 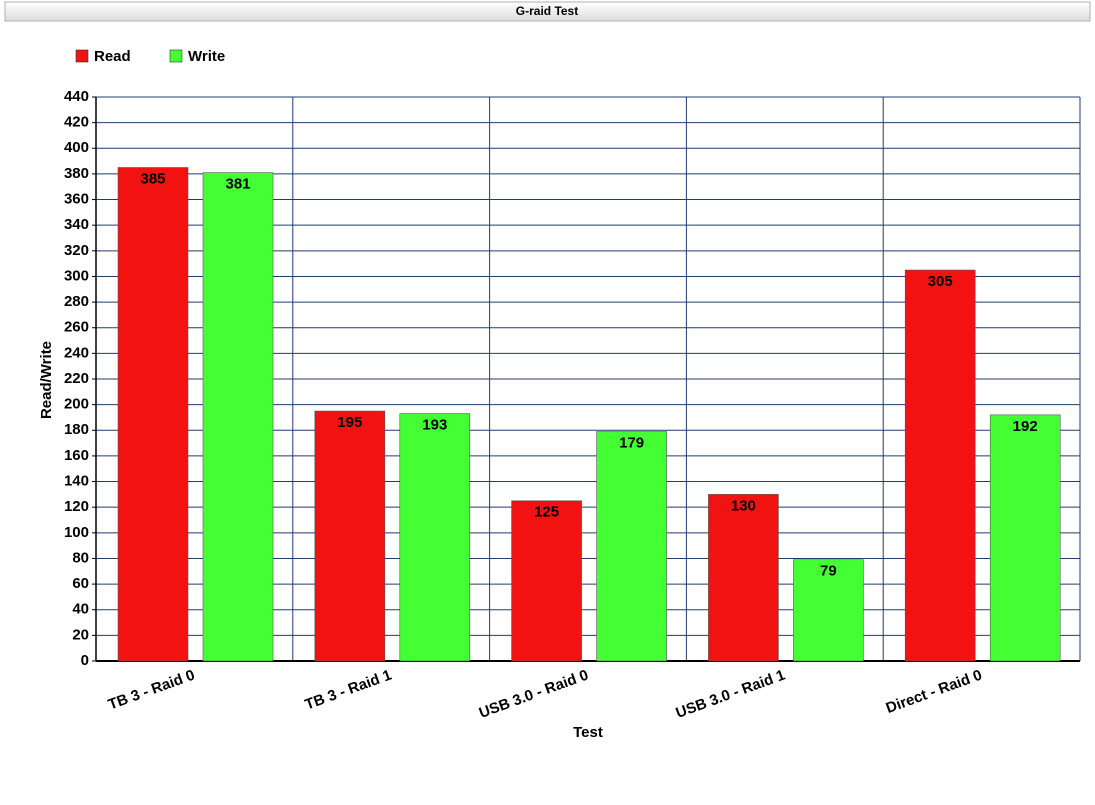 What do you see at coordinates (76, 147) in the screenshot?
I see `y-tick-label: 400` at bounding box center [76, 147].